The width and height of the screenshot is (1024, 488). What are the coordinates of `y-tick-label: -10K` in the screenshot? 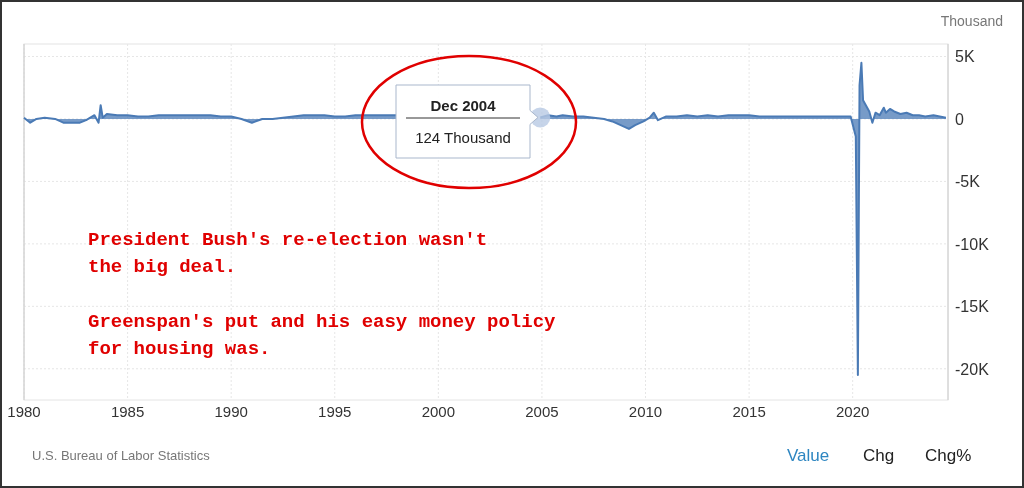 It's located at (972, 244).